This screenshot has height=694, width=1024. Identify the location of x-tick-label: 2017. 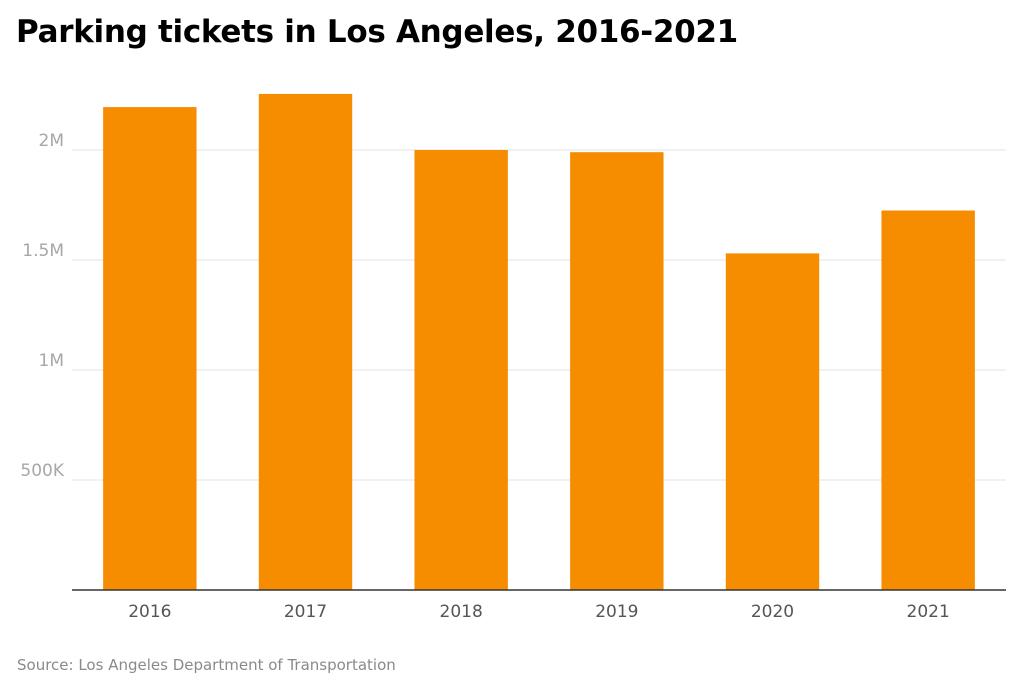
(305, 612).